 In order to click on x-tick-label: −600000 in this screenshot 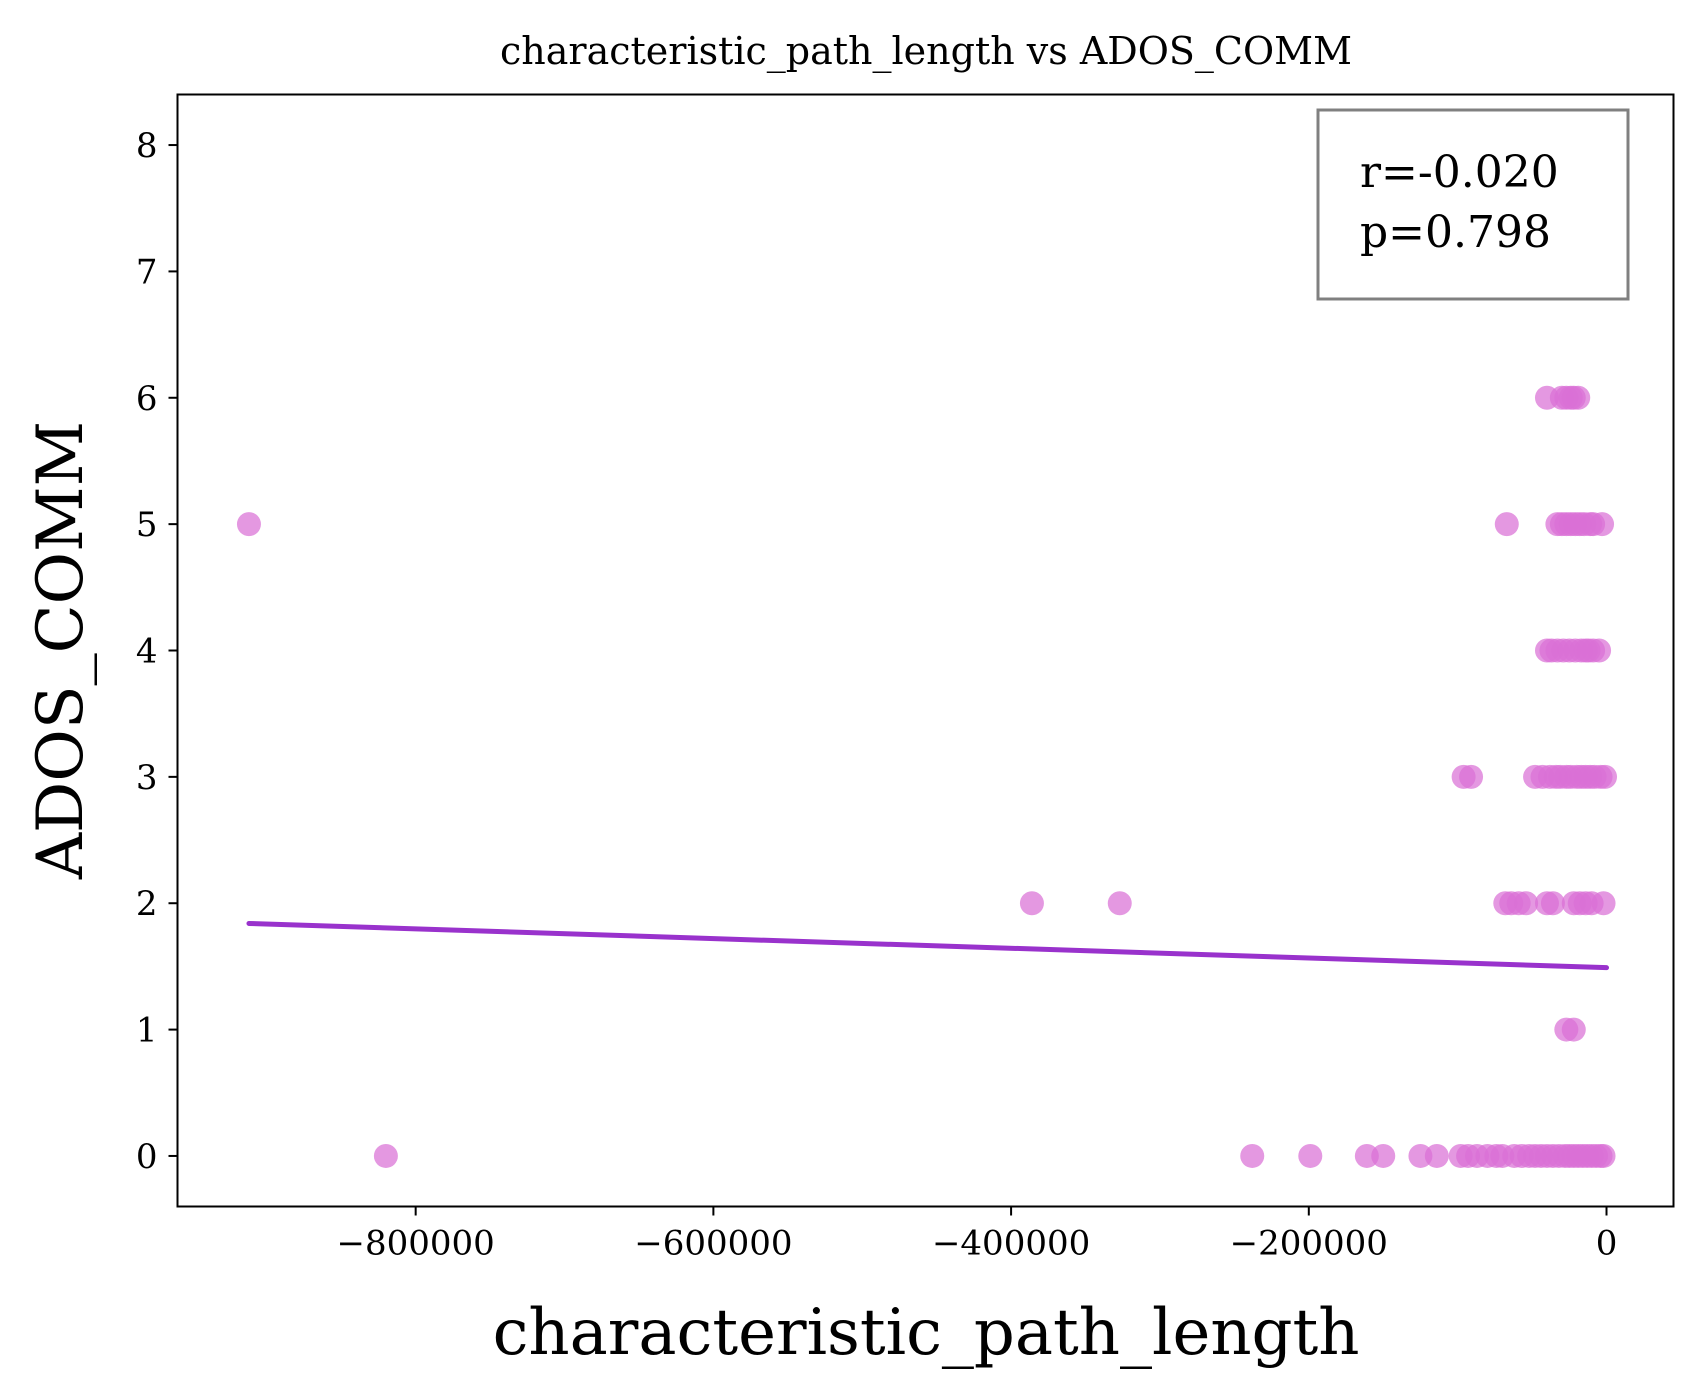, I will do `click(713, 1244)`.